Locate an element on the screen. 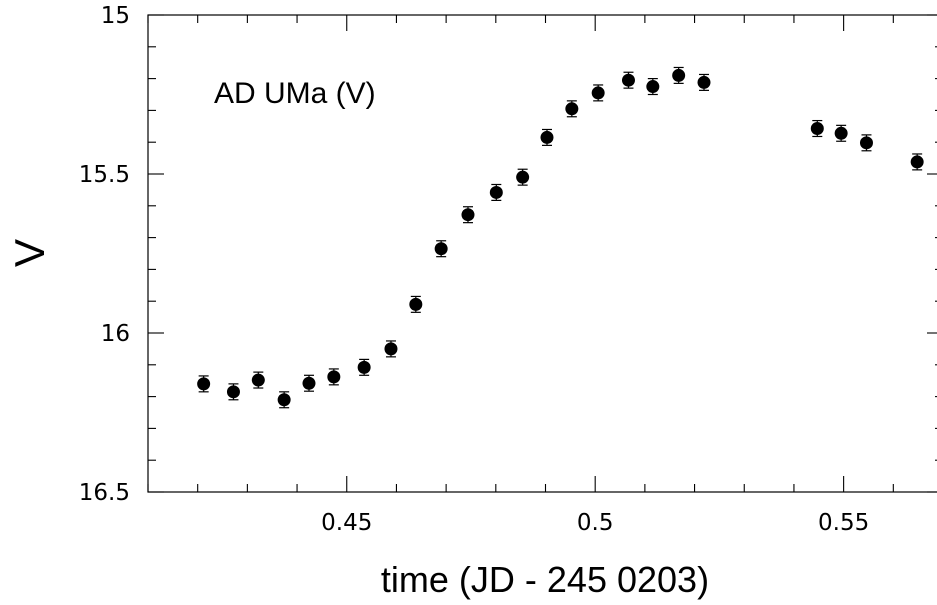 This screenshot has width=937, height=605. x-tick-label: 0.5 is located at coordinates (595, 523).